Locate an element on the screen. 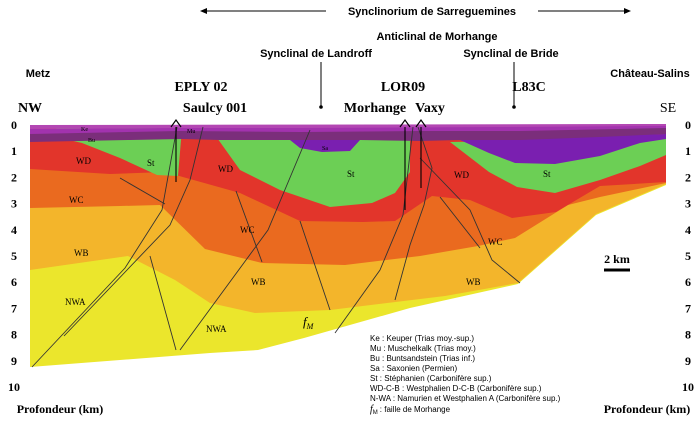 This screenshot has height=431, width=700. label-sa: Sa is located at coordinates (325, 149).